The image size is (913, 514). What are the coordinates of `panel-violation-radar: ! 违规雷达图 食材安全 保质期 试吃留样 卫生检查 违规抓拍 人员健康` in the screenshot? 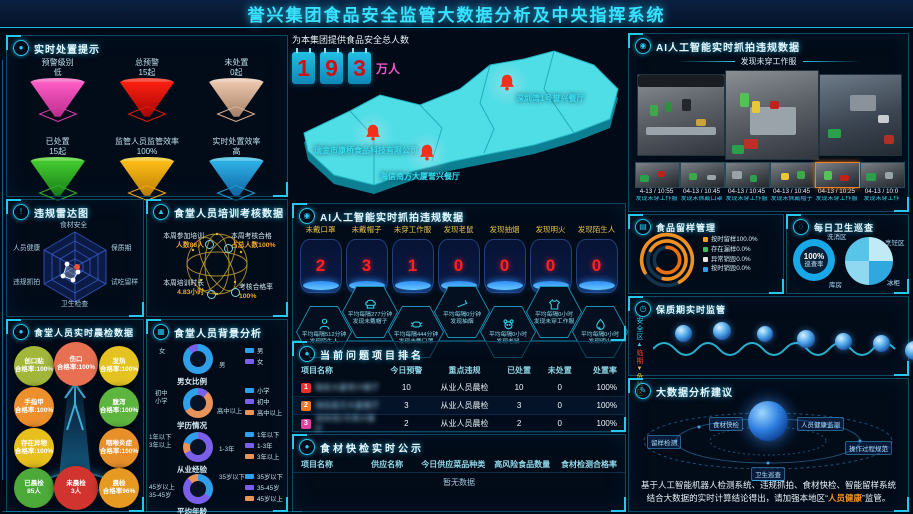 It's located at (75, 258).